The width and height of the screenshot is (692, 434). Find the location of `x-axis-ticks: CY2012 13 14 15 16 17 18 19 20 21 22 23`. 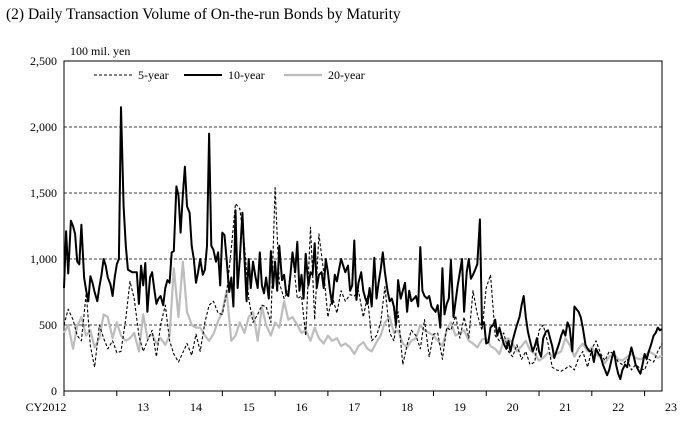

x-axis-ticks: CY2012 13 14 15 16 17 18 19 20 21 22 23 is located at coordinates (351, 402).